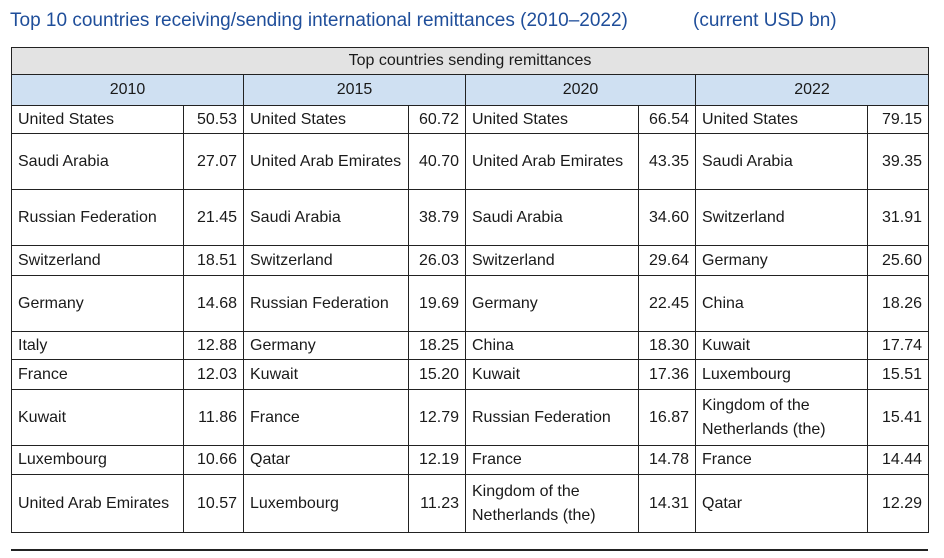 The image size is (944, 558). What do you see at coordinates (898, 119) in the screenshot?
I see `value-cell: 79.15` at bounding box center [898, 119].